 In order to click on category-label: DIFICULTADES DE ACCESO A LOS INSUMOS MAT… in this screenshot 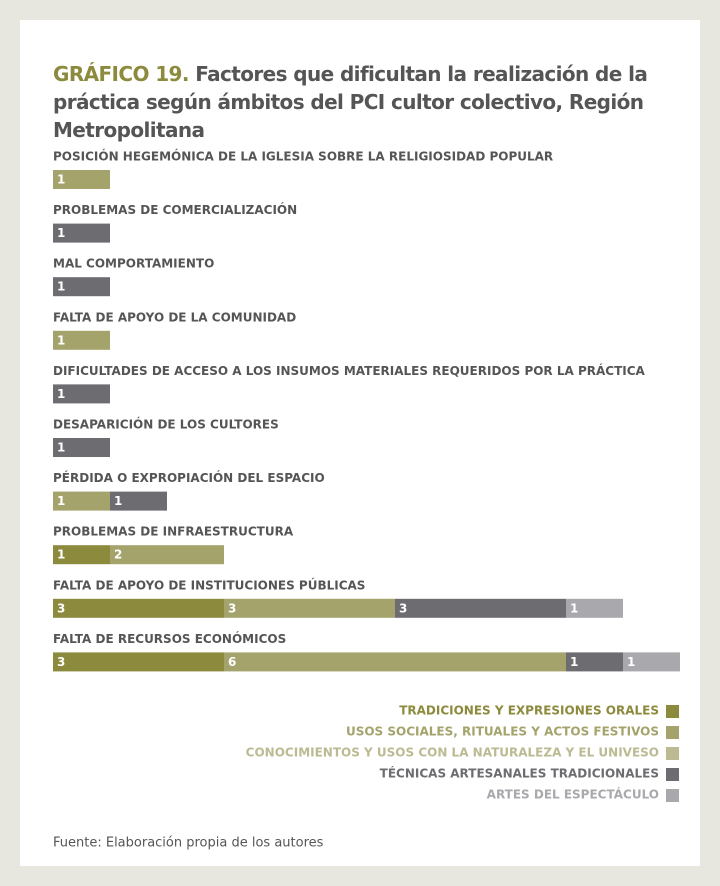, I will do `click(349, 370)`.